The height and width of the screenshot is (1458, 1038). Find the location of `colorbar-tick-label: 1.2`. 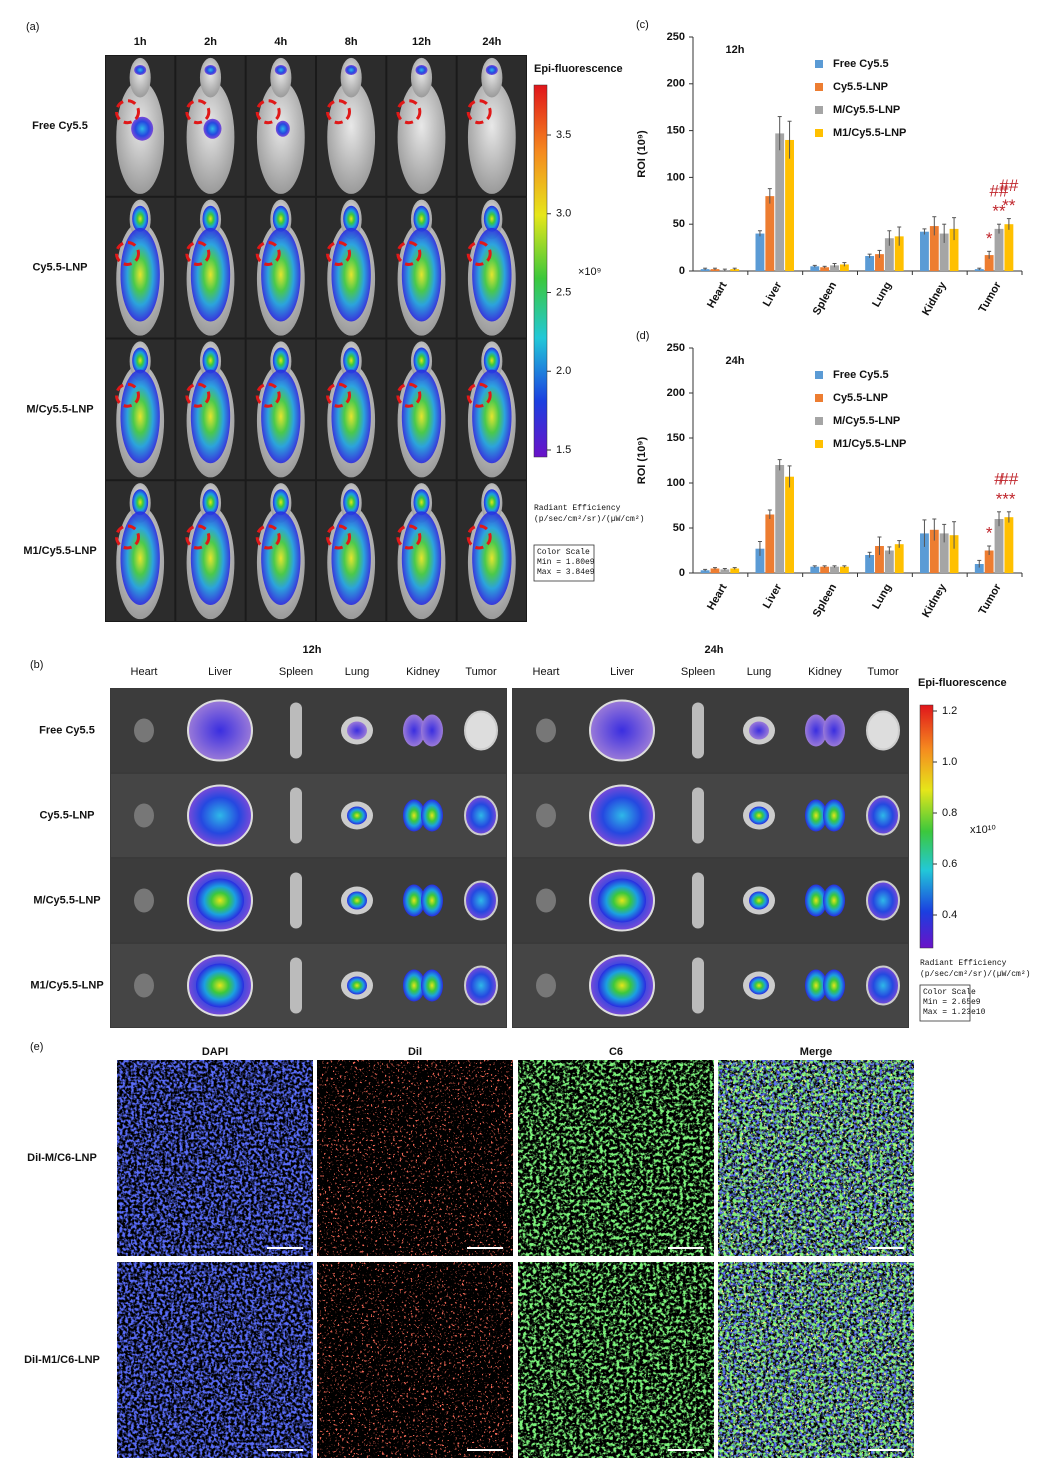

colorbar-tick-label: 1.2 is located at coordinates (949, 711).